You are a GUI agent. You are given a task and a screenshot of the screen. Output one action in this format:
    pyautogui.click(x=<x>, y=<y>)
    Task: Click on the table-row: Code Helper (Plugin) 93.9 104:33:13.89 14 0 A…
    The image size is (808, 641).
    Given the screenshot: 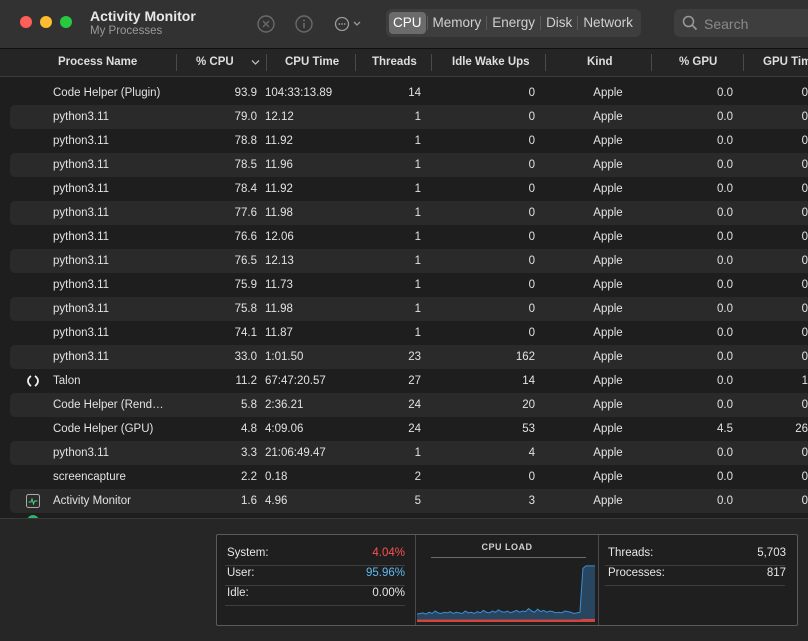 What is the action you would take?
    pyautogui.click(x=409, y=93)
    